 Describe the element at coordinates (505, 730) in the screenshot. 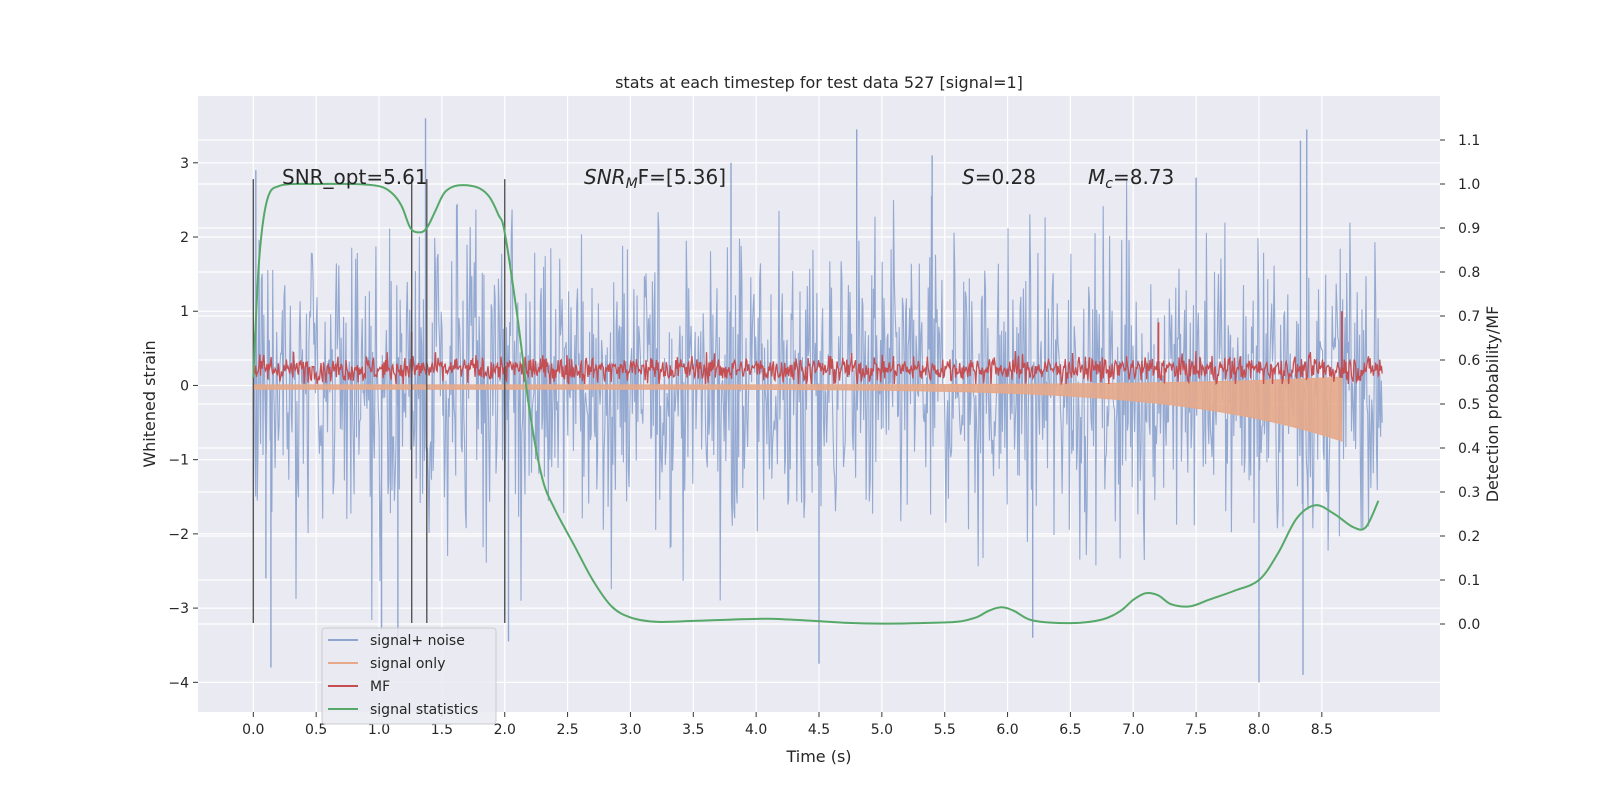

I see `x-tick-label: 2.0` at that location.